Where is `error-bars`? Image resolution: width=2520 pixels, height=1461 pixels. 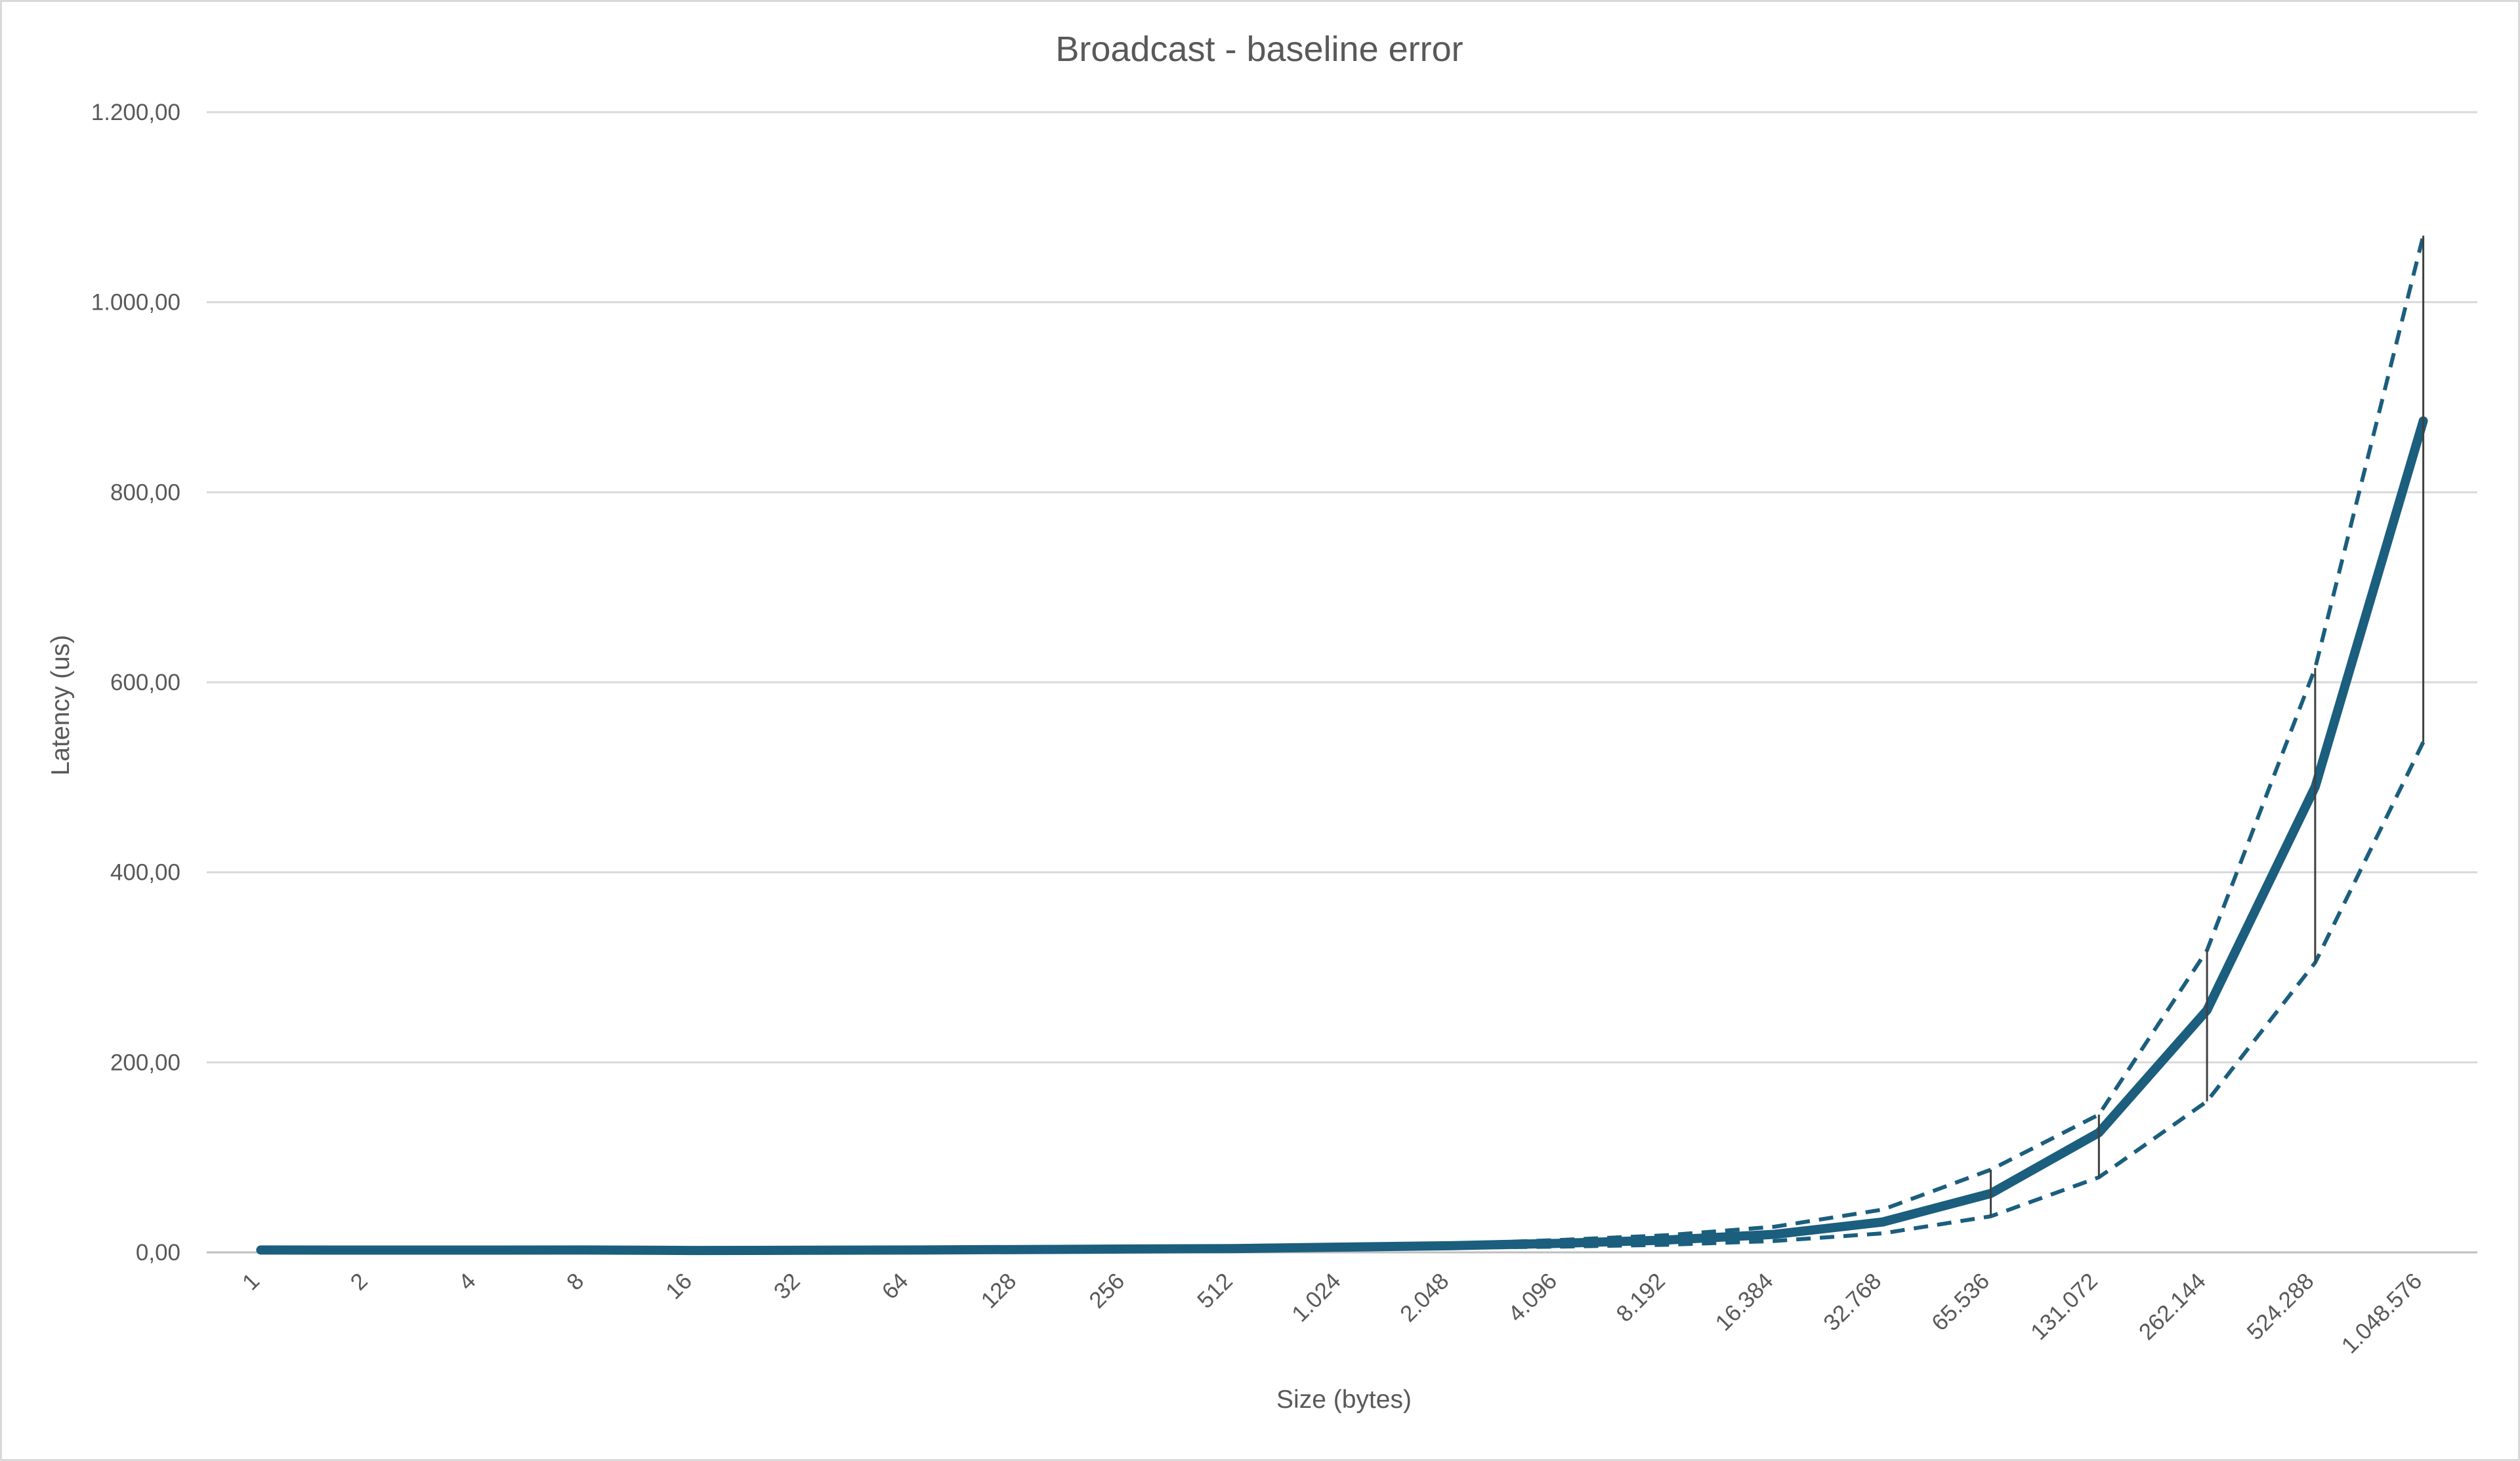 error-bars is located at coordinates (2207, 726).